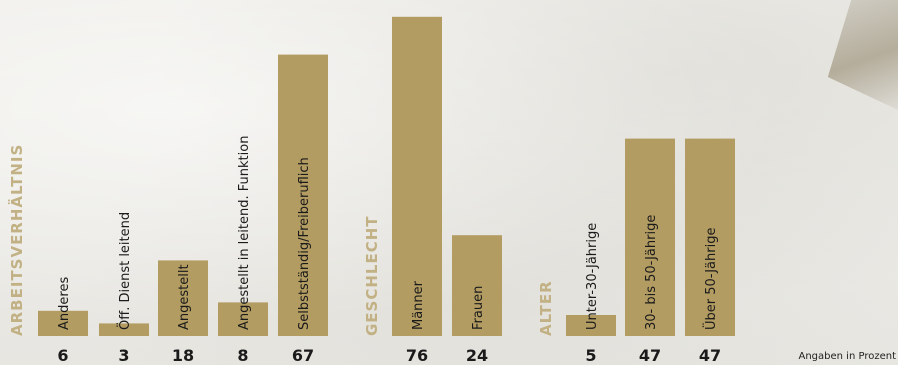  Describe the element at coordinates (372, 275) in the screenshot. I see `group-label-1: GESCHLECHT` at that location.